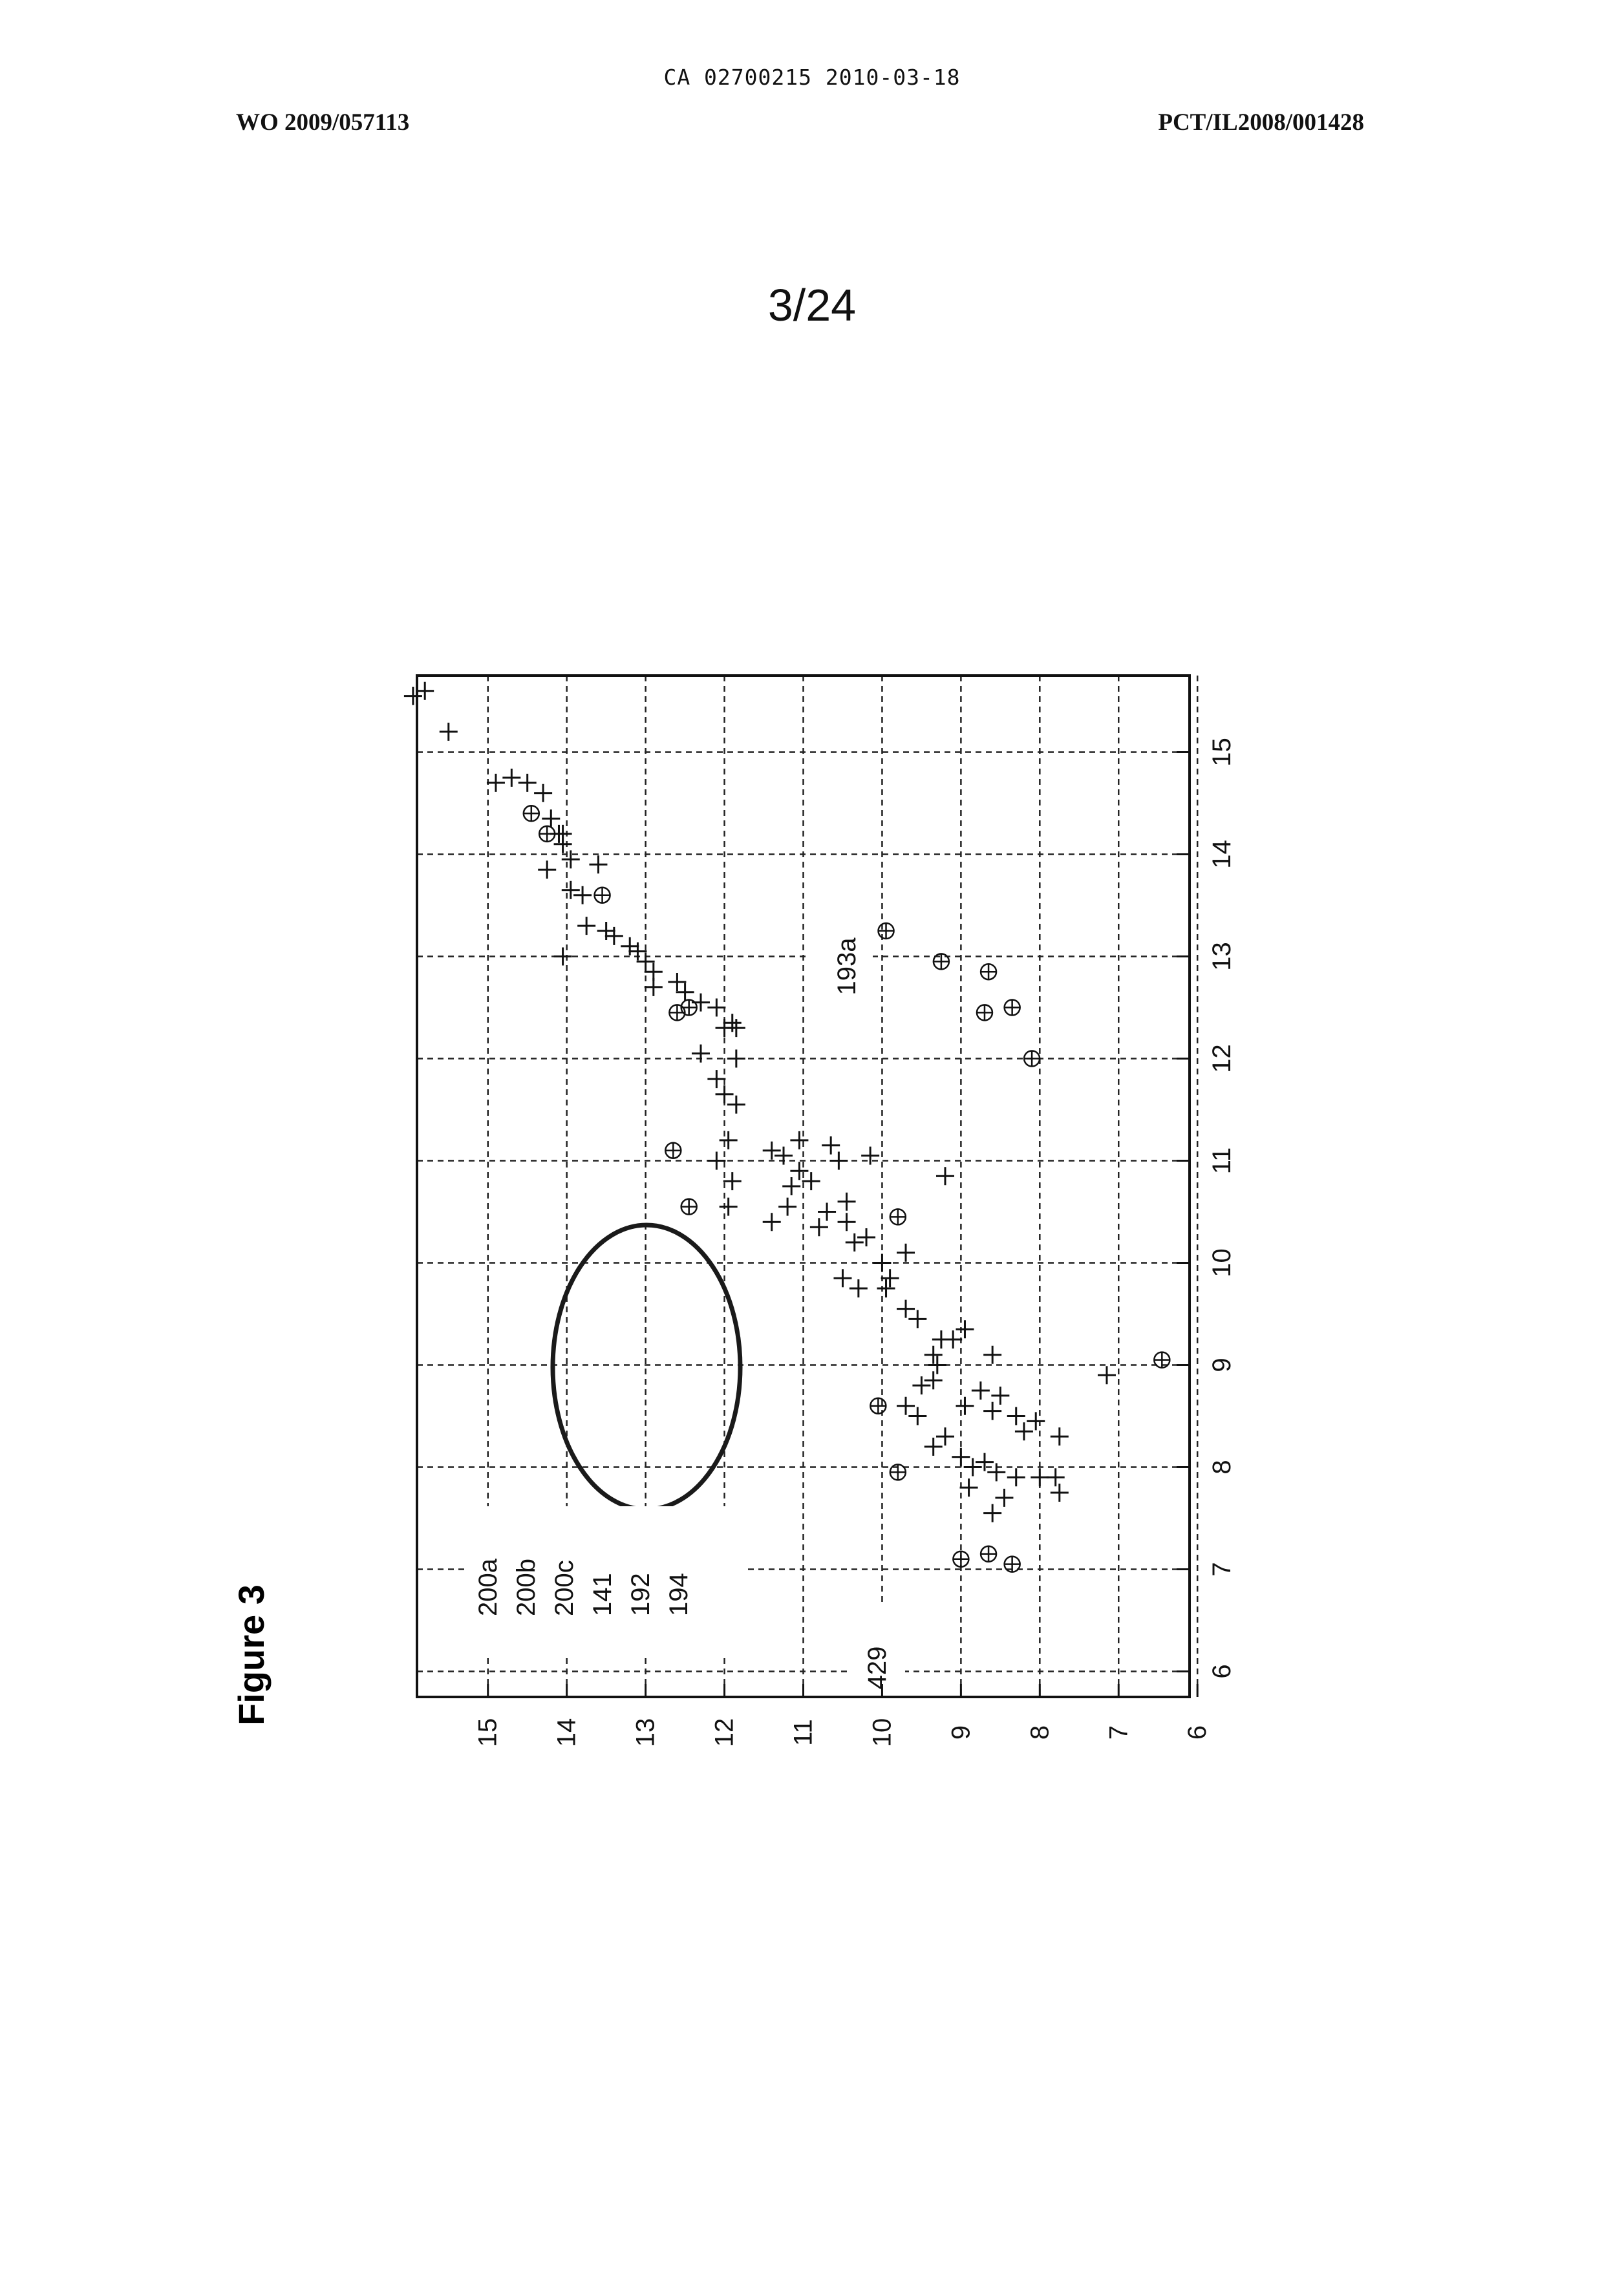 Image resolution: width=1624 pixels, height=2282 pixels. What do you see at coordinates (1222, 1365) in the screenshot?
I see `x-tick-label: 9` at bounding box center [1222, 1365].